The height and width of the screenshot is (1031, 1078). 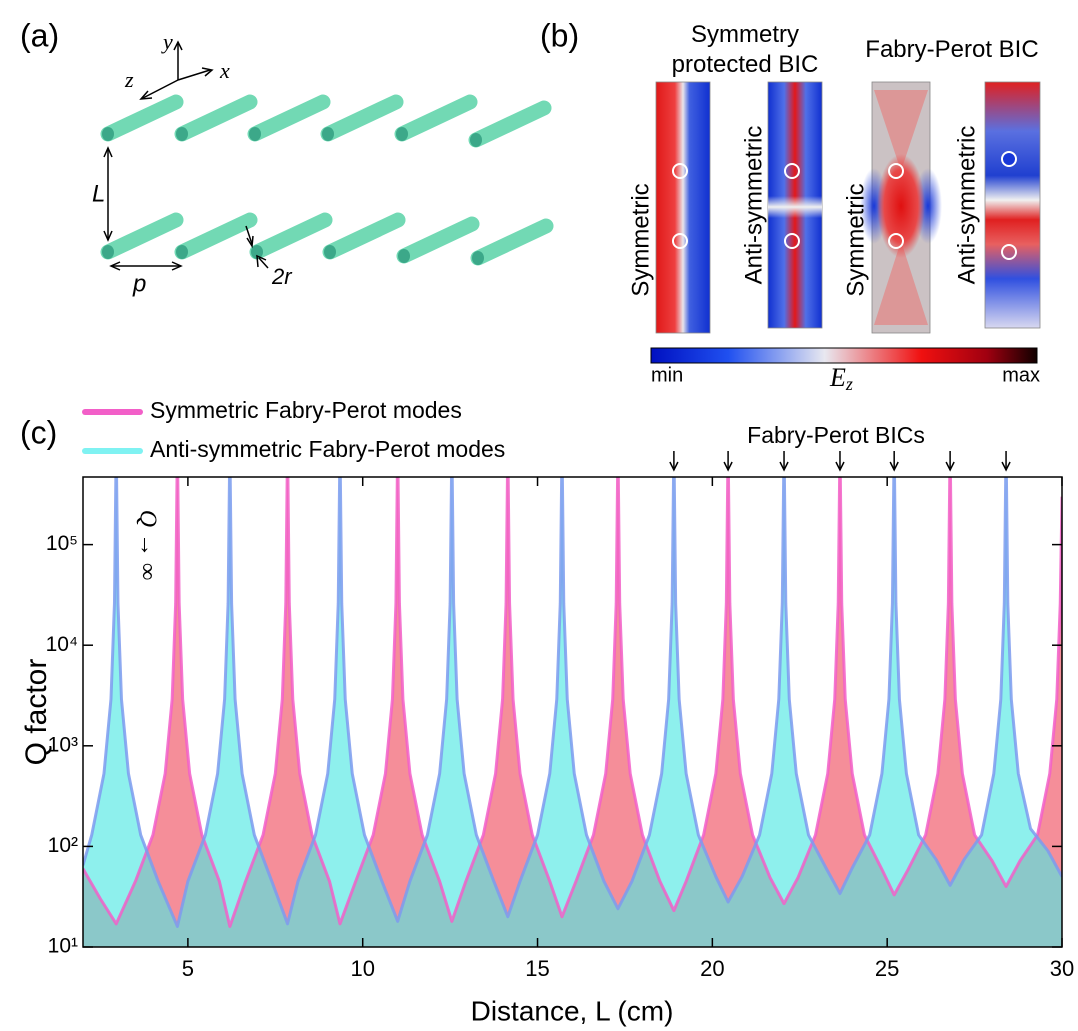 I want to click on panel-label: (c), so click(x=38, y=432).